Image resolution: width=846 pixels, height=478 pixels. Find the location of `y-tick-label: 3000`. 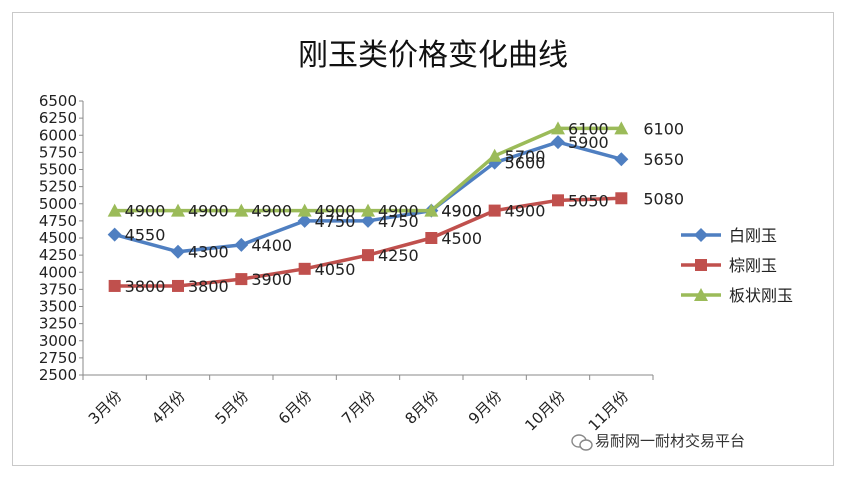

y-tick-label: 3000 is located at coordinates (58, 341).